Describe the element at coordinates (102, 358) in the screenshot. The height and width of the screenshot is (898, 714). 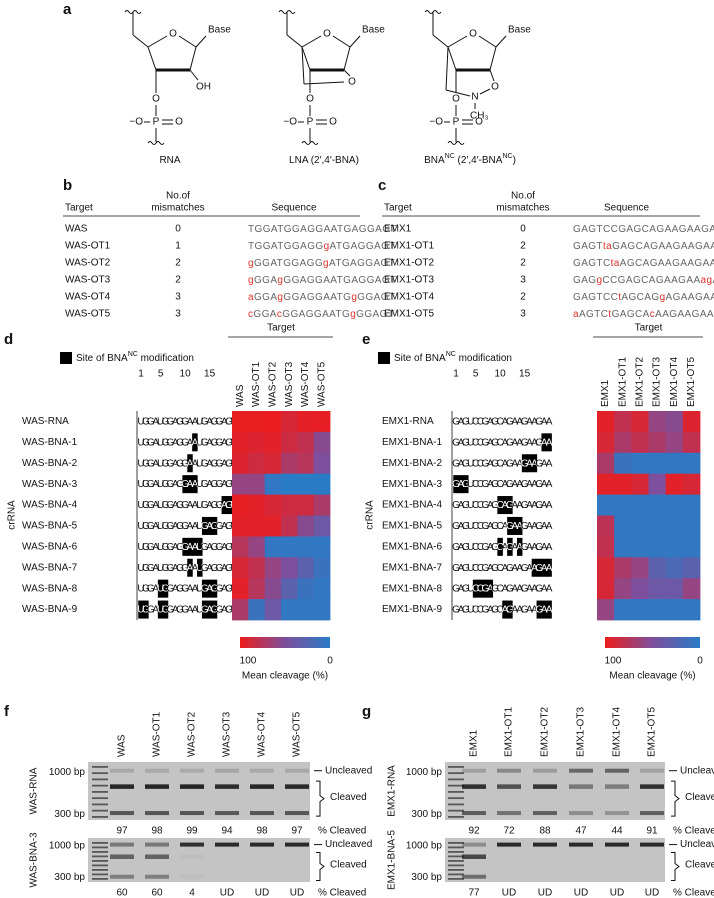
I see `text-part: Site of BNA` at that location.